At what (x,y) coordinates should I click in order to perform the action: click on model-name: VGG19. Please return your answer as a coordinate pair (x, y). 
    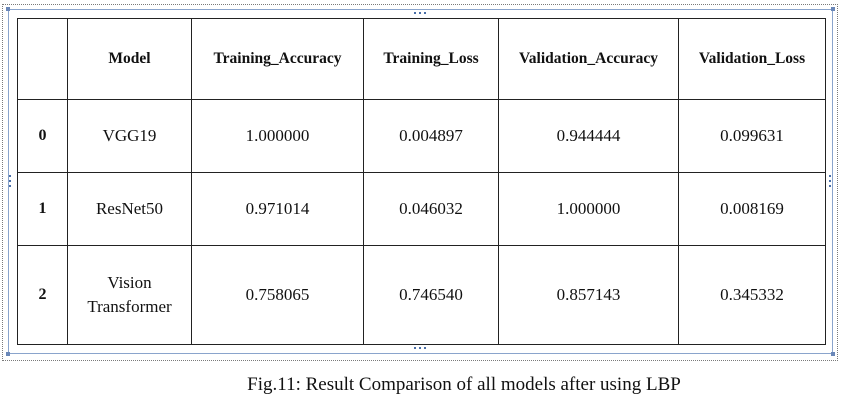
    Looking at the image, I should click on (129, 136).